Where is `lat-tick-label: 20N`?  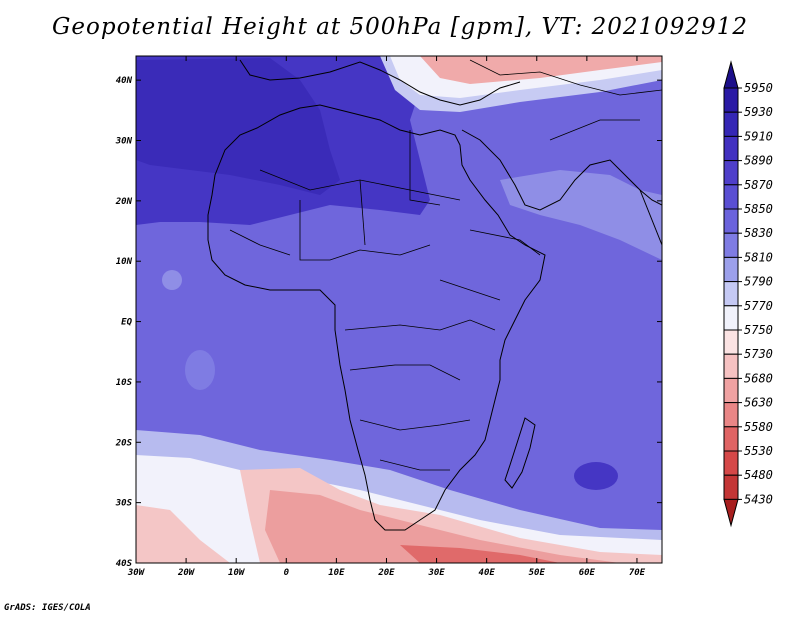 lat-tick-label: 20N is located at coordinates (124, 202).